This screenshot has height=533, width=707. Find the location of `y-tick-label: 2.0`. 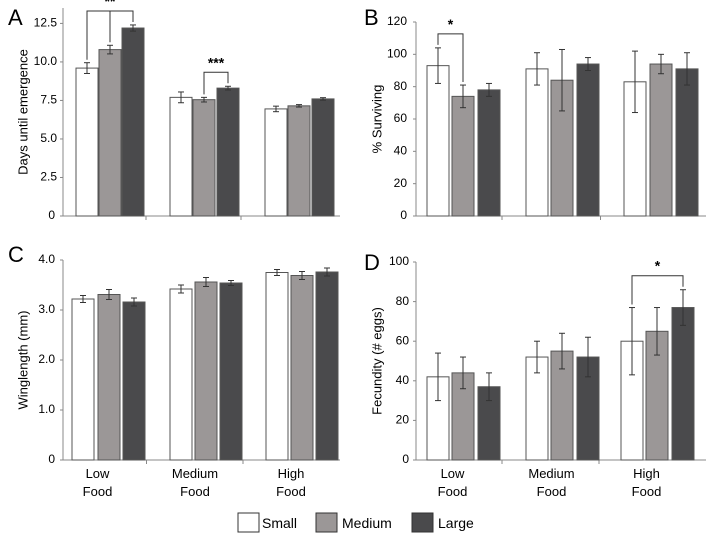

y-tick-label: 2.0 is located at coordinates (46, 359).